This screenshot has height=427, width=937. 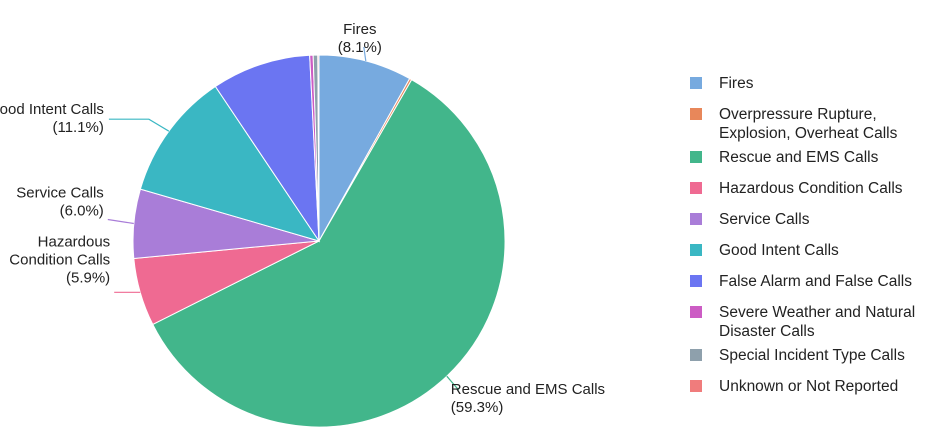 What do you see at coordinates (811, 188) in the screenshot?
I see `legend-label-hazardous-condition-calls: Hazardous Condition Calls` at bounding box center [811, 188].